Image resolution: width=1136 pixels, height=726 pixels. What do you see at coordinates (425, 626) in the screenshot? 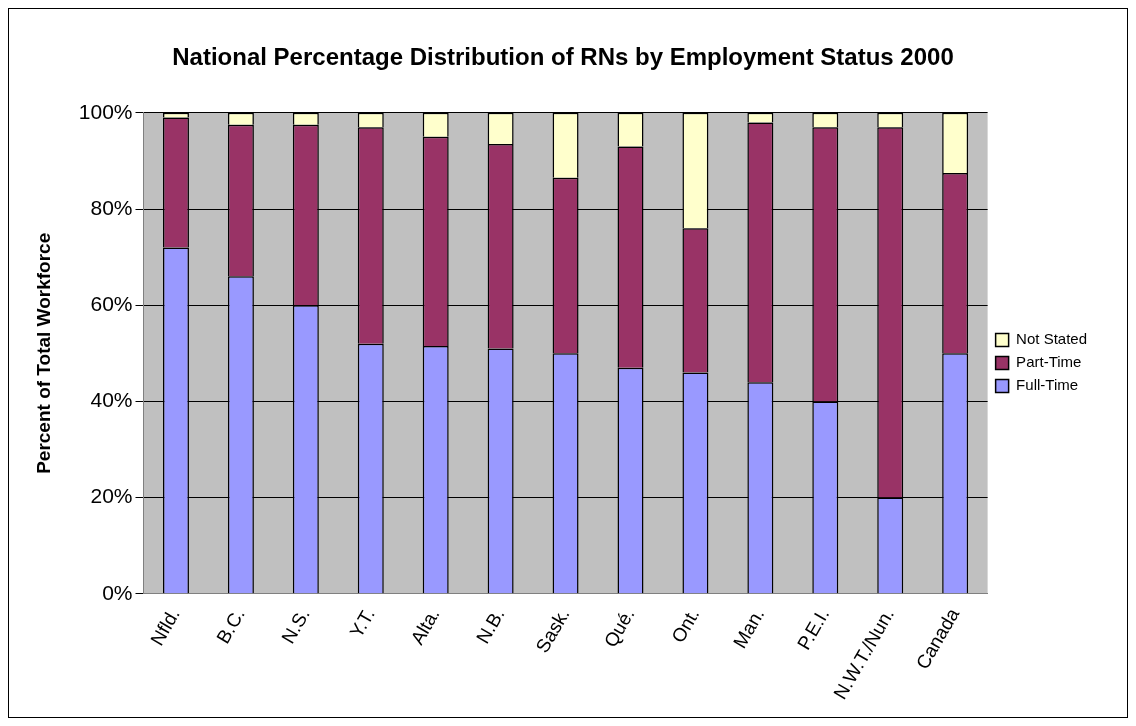
I see `x-tick-label: Alta.` at bounding box center [425, 626].